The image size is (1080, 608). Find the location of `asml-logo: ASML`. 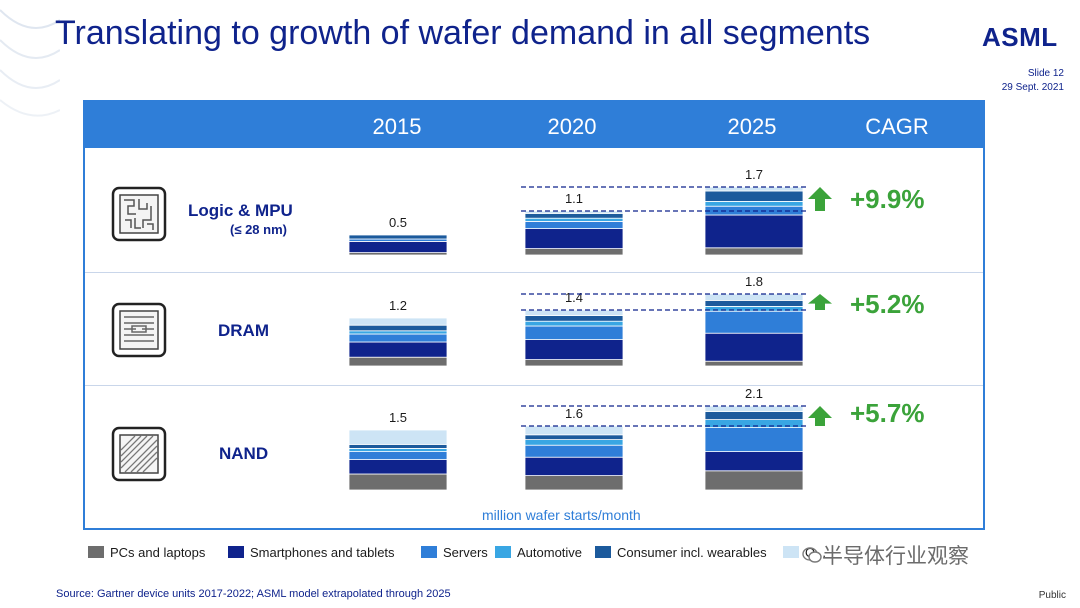

asml-logo: ASML is located at coordinates (1020, 37).